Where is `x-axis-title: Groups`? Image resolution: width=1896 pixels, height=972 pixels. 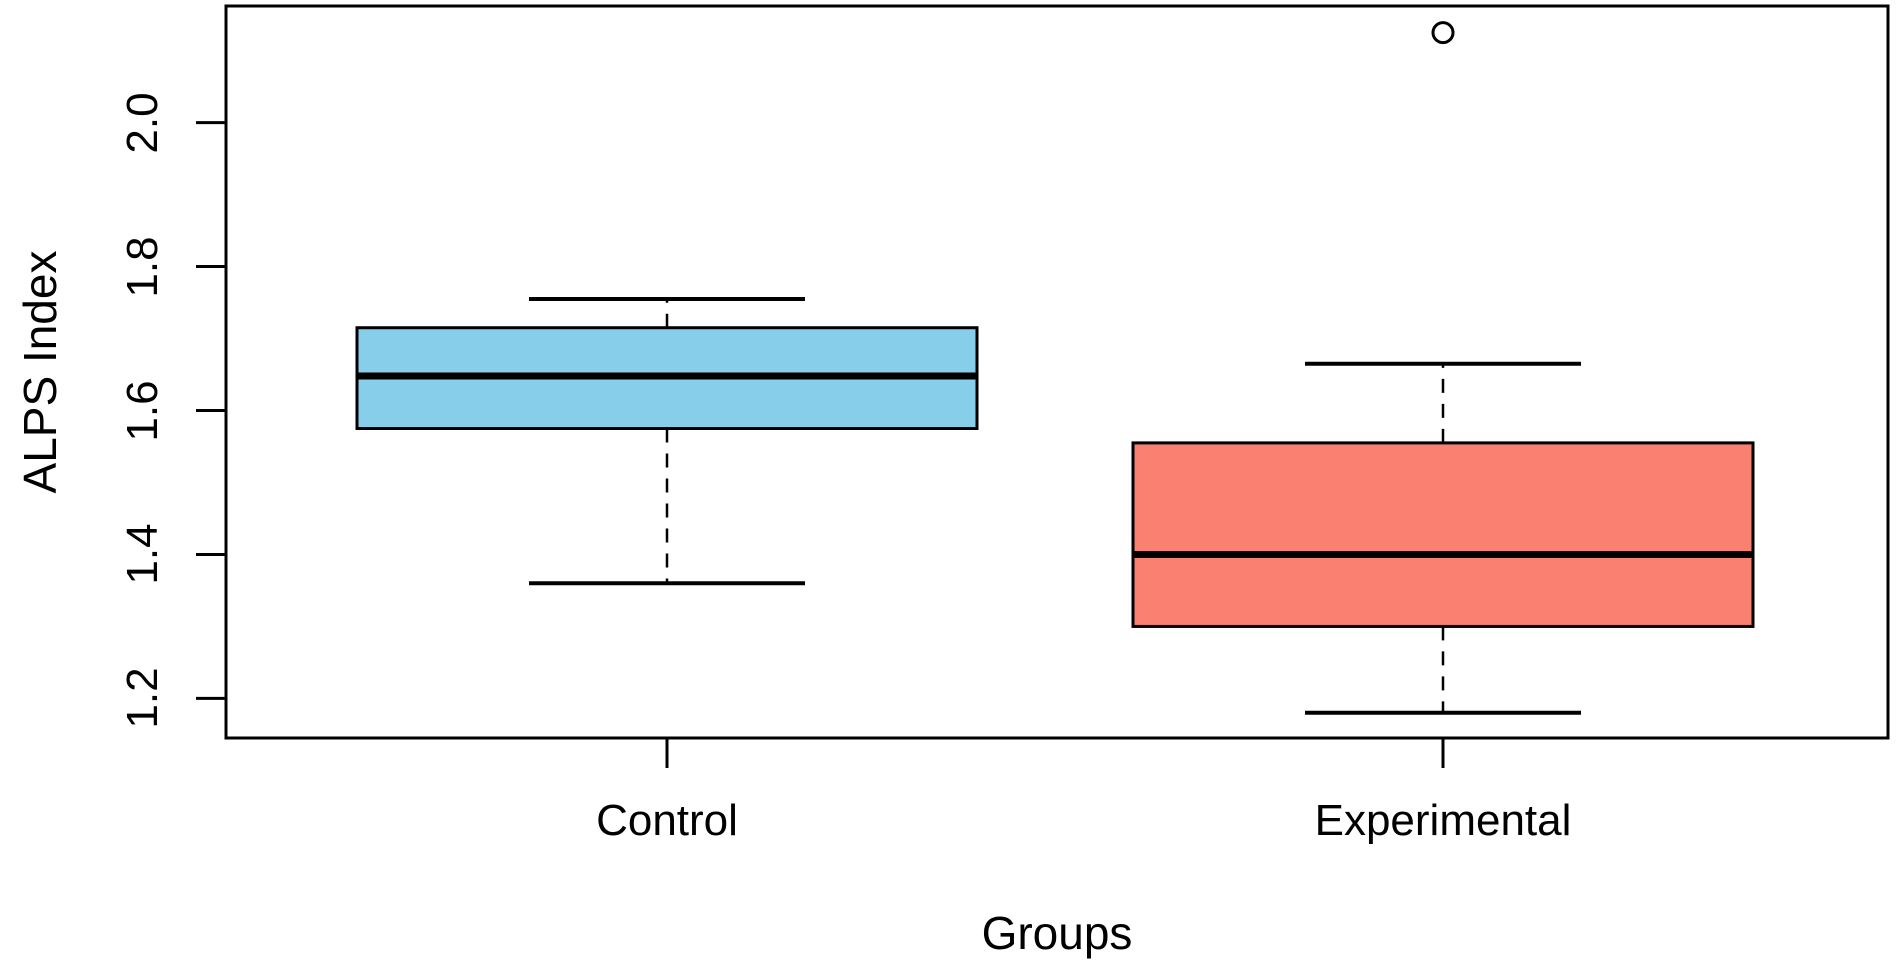 x-axis-title: Groups is located at coordinates (1057, 933).